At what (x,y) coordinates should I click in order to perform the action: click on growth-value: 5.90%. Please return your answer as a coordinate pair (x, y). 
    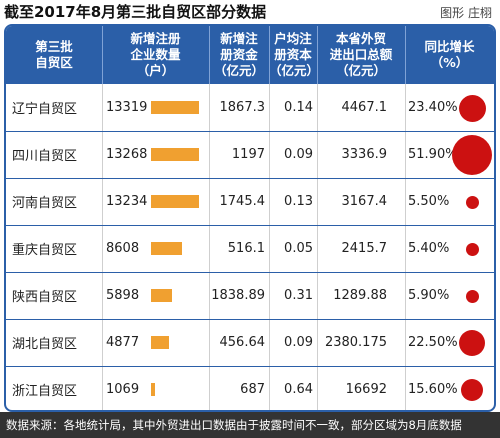
    Looking at the image, I should click on (429, 295).